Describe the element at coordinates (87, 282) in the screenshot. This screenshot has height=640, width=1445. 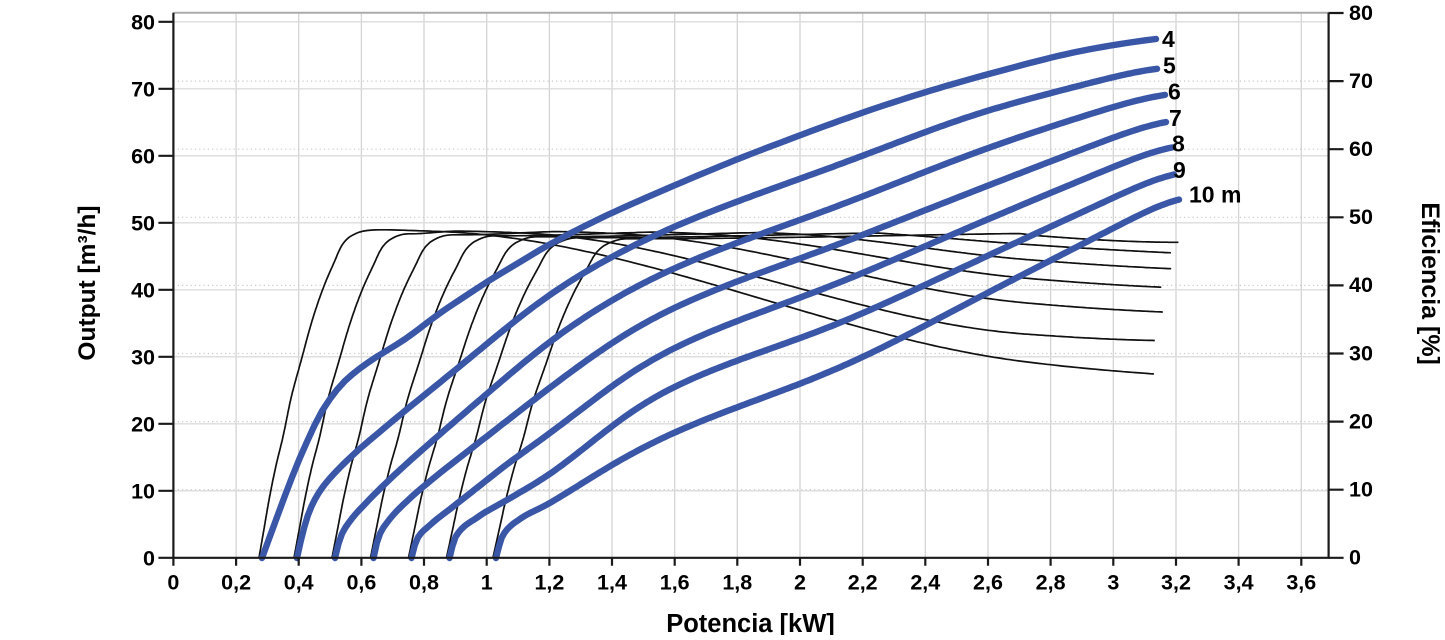
I see `svg-text: Output [m³/h]` at that location.